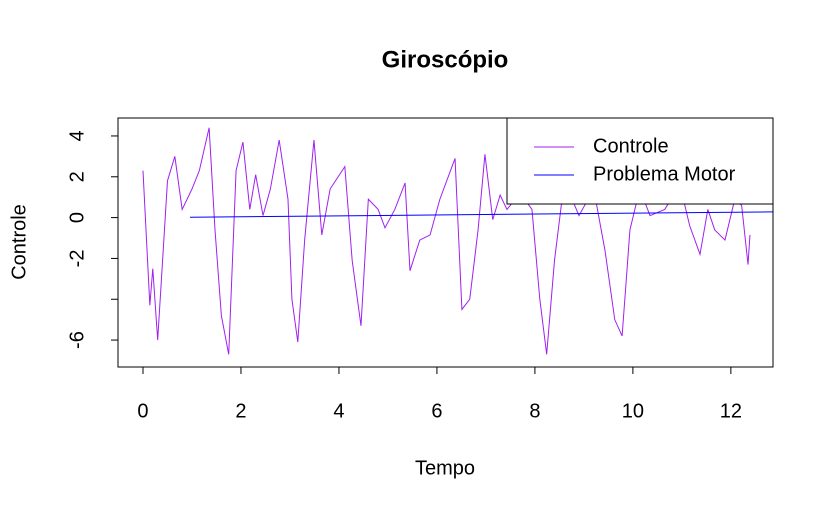  Describe the element at coordinates (19, 242) in the screenshot. I see `y-axis-label: Controle` at that location.